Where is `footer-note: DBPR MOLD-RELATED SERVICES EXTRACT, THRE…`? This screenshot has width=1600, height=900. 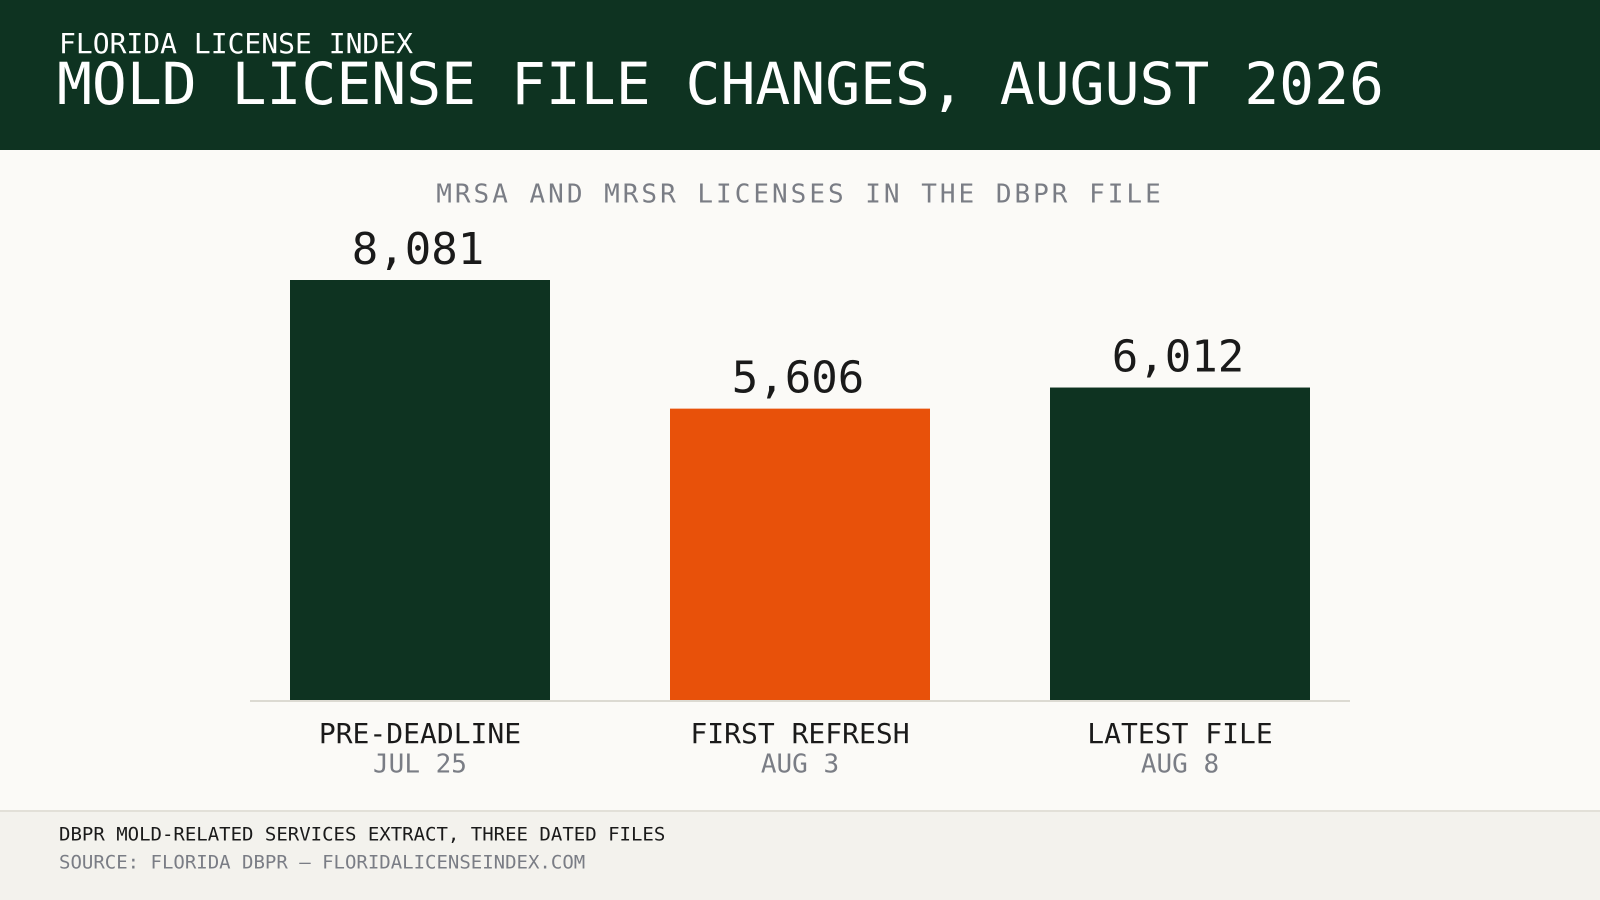
footer-note: DBPR MOLD-RELATED SERVICES EXTRACT, THRE… is located at coordinates (362, 835).